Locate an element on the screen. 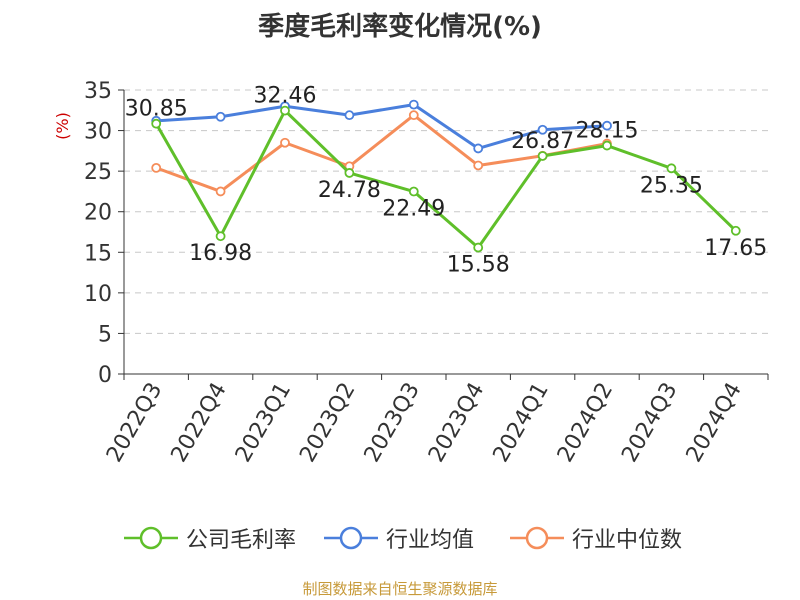 This screenshot has width=800, height=600. x-tick-label: 2024Q2 is located at coordinates (585, 423).